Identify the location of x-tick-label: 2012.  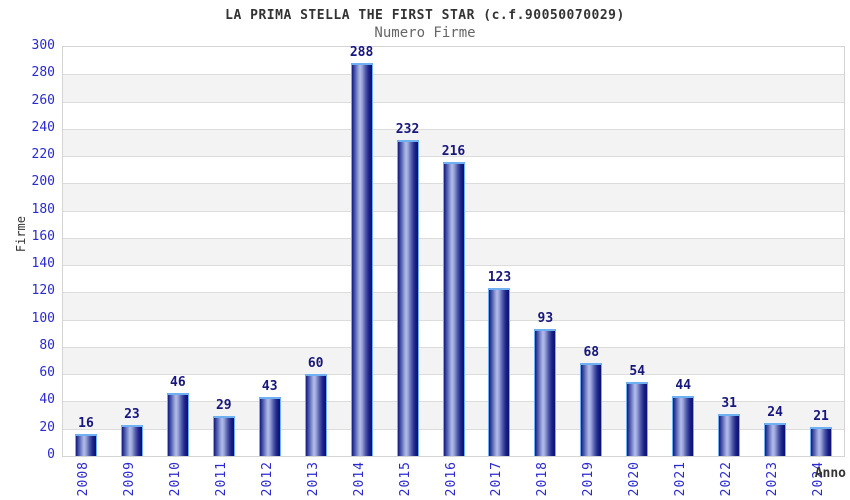
(267, 479).